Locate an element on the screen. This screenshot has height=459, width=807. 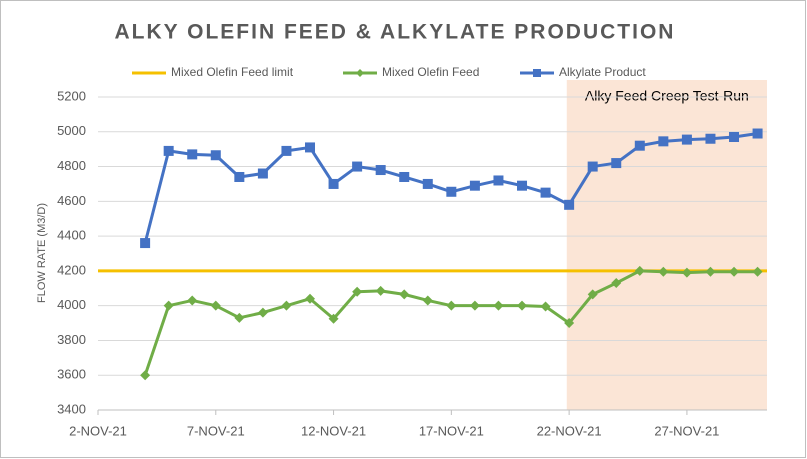
x-tick-label: 22-NOV-21 is located at coordinates (569, 430).